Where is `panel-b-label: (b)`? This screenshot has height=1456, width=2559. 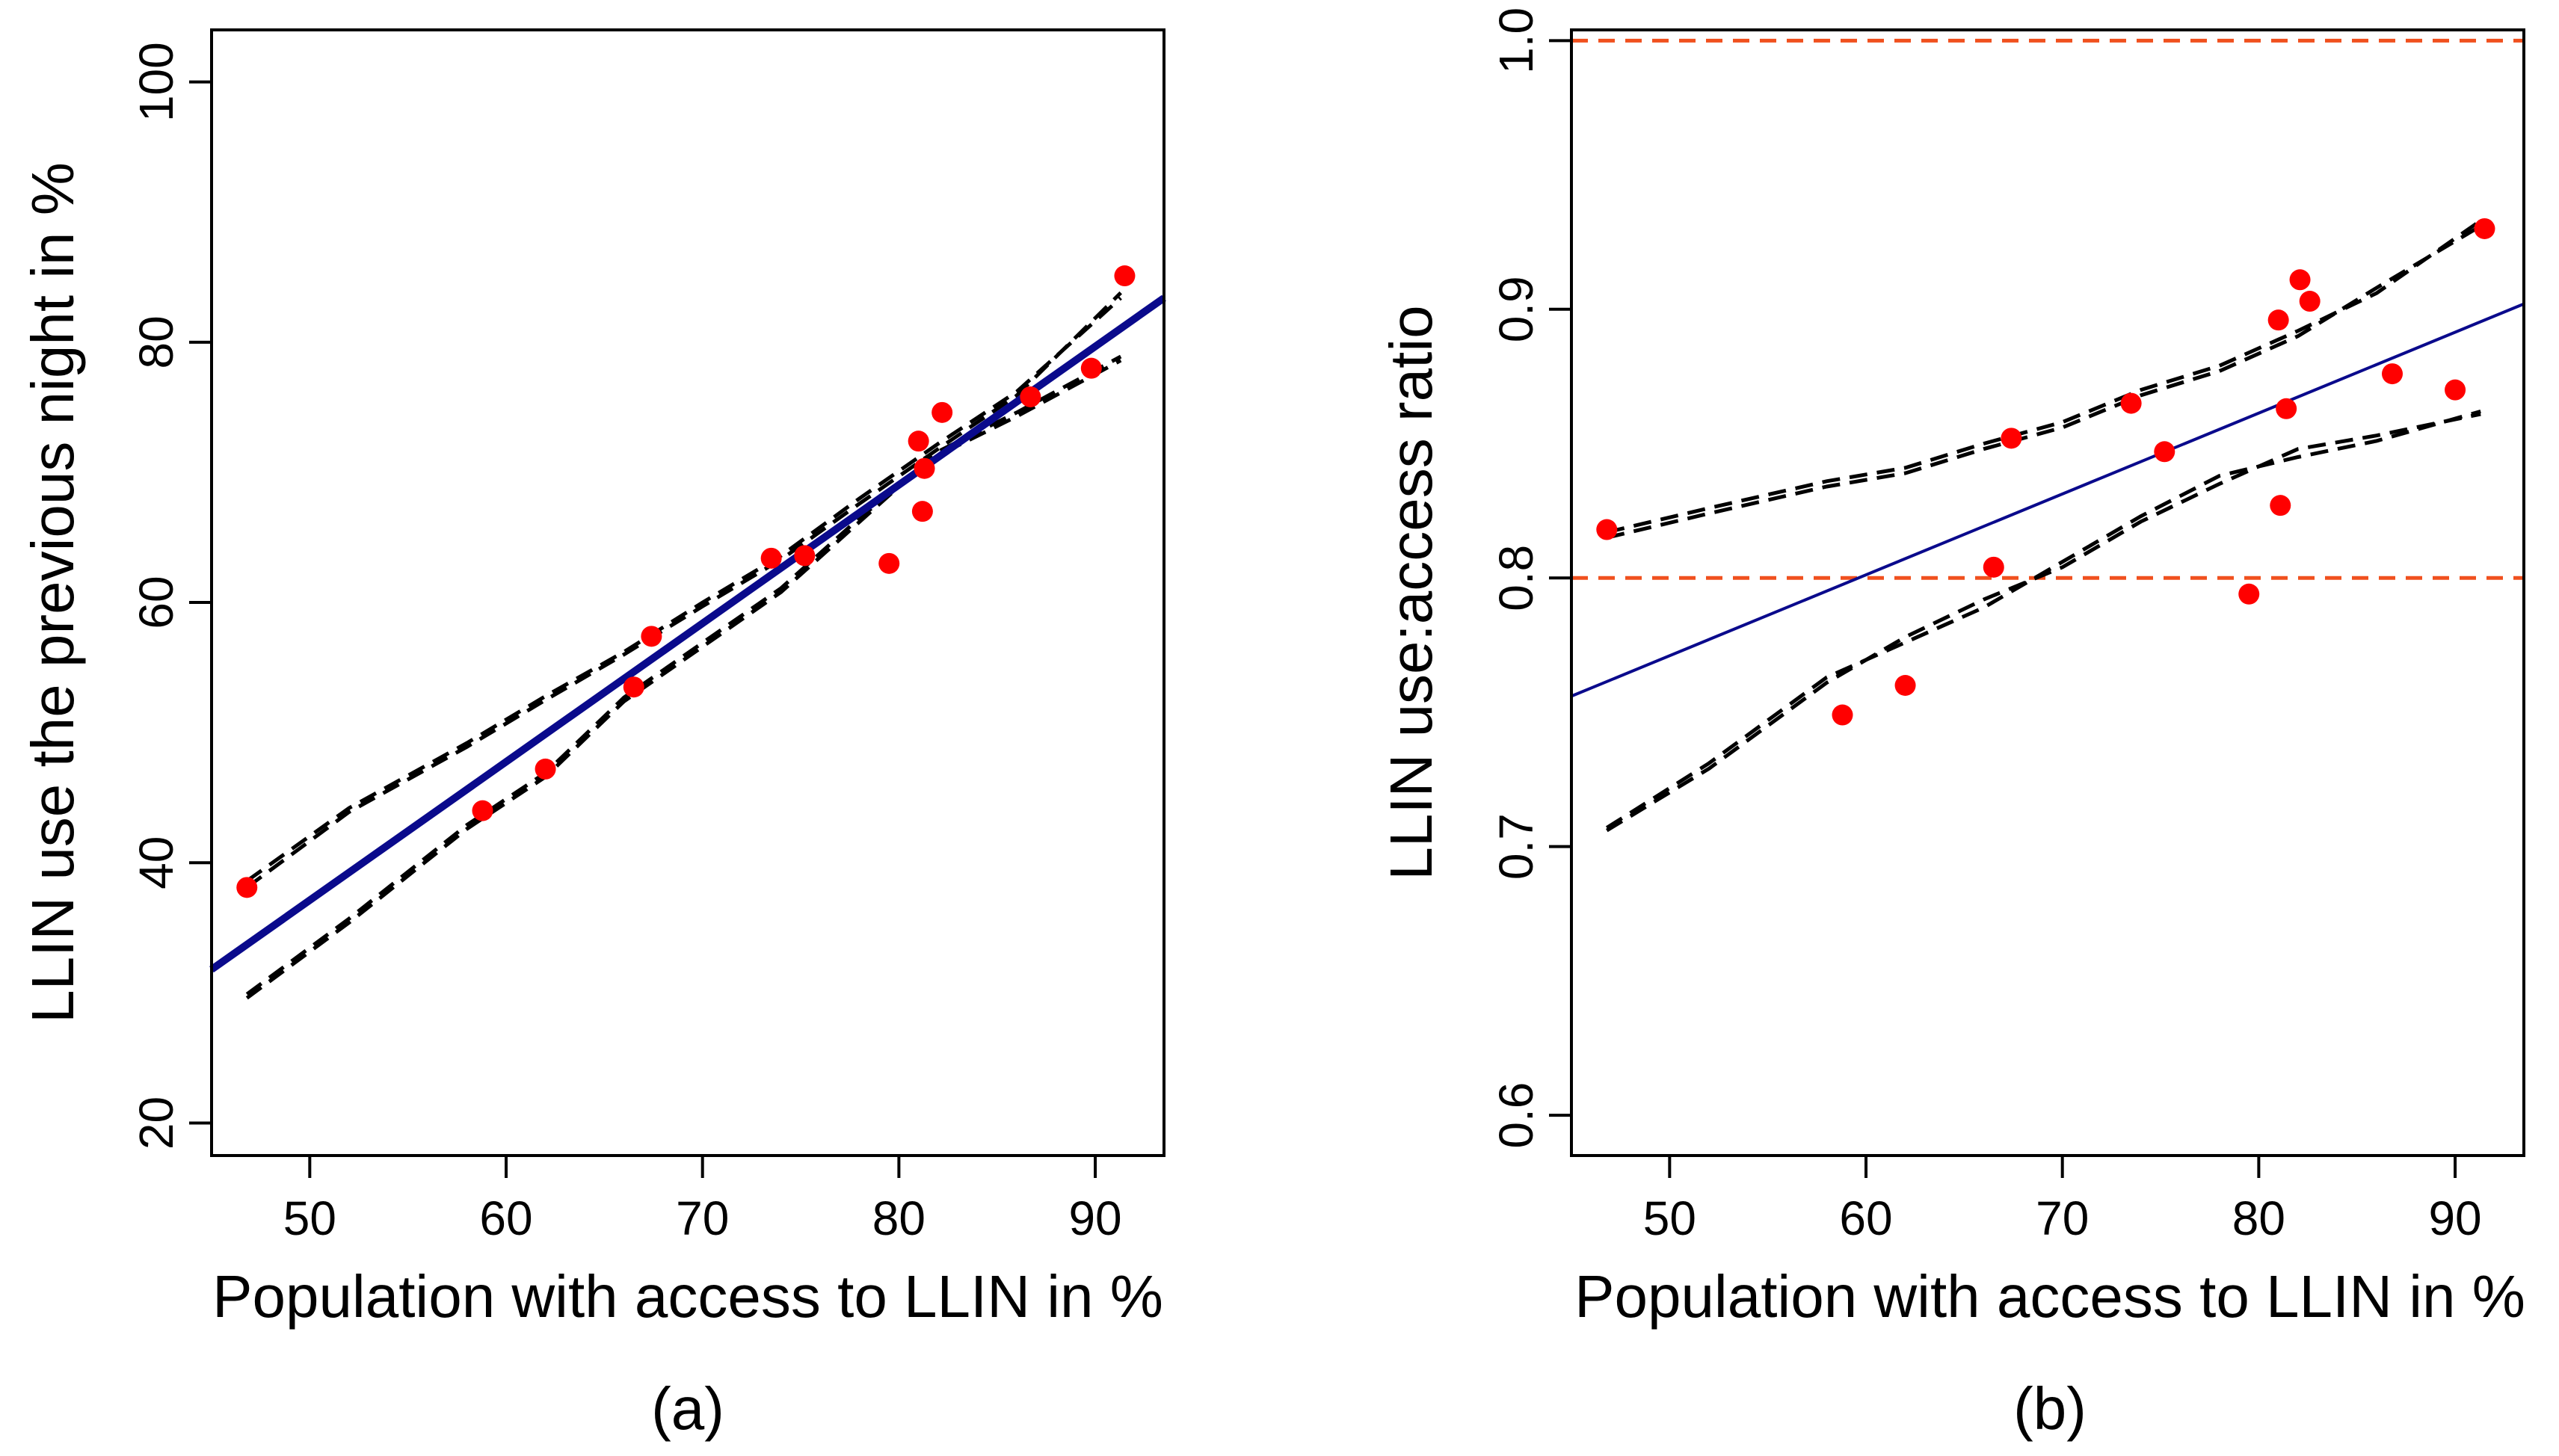
panel-b-label: (b) is located at coordinates (2050, 1408).